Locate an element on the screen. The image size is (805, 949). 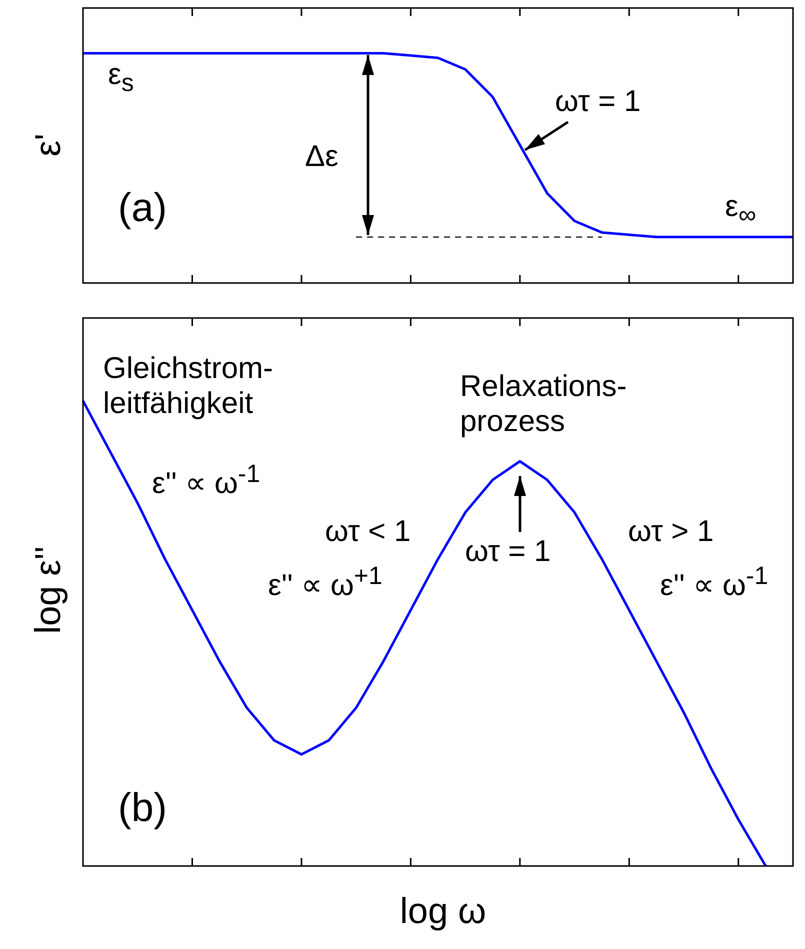
annotation: Gleichstrom- leitfähigkeit is located at coordinates (188, 386).